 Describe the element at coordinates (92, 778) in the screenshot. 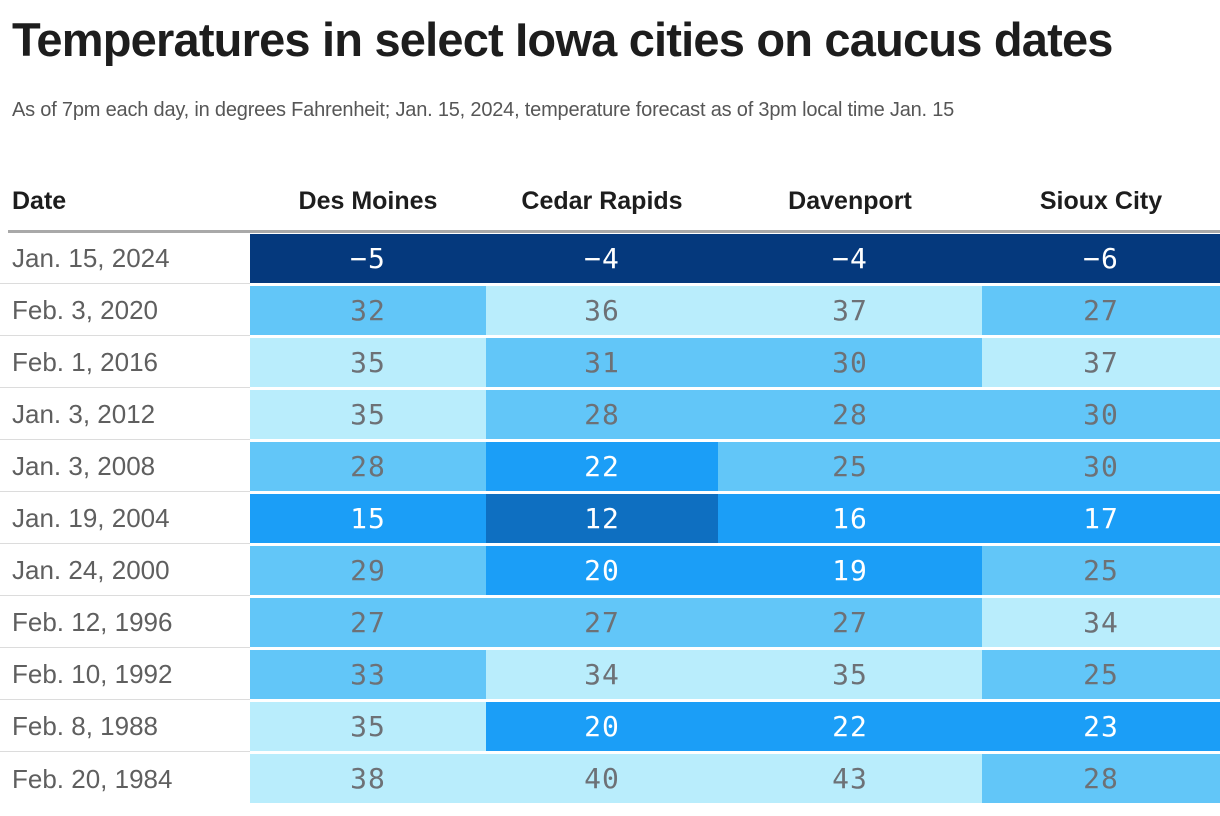

I see `row-date-label: Feb. 20, 1984` at that location.